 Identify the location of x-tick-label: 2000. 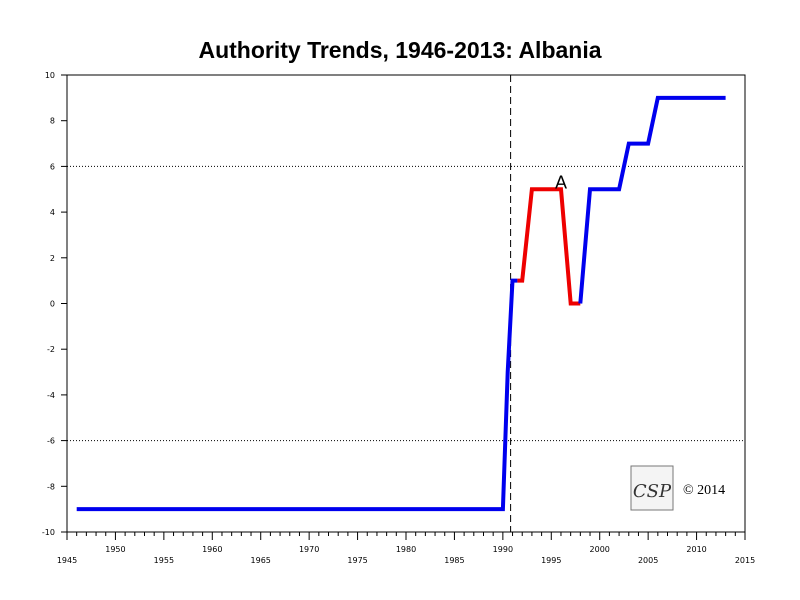
(600, 549).